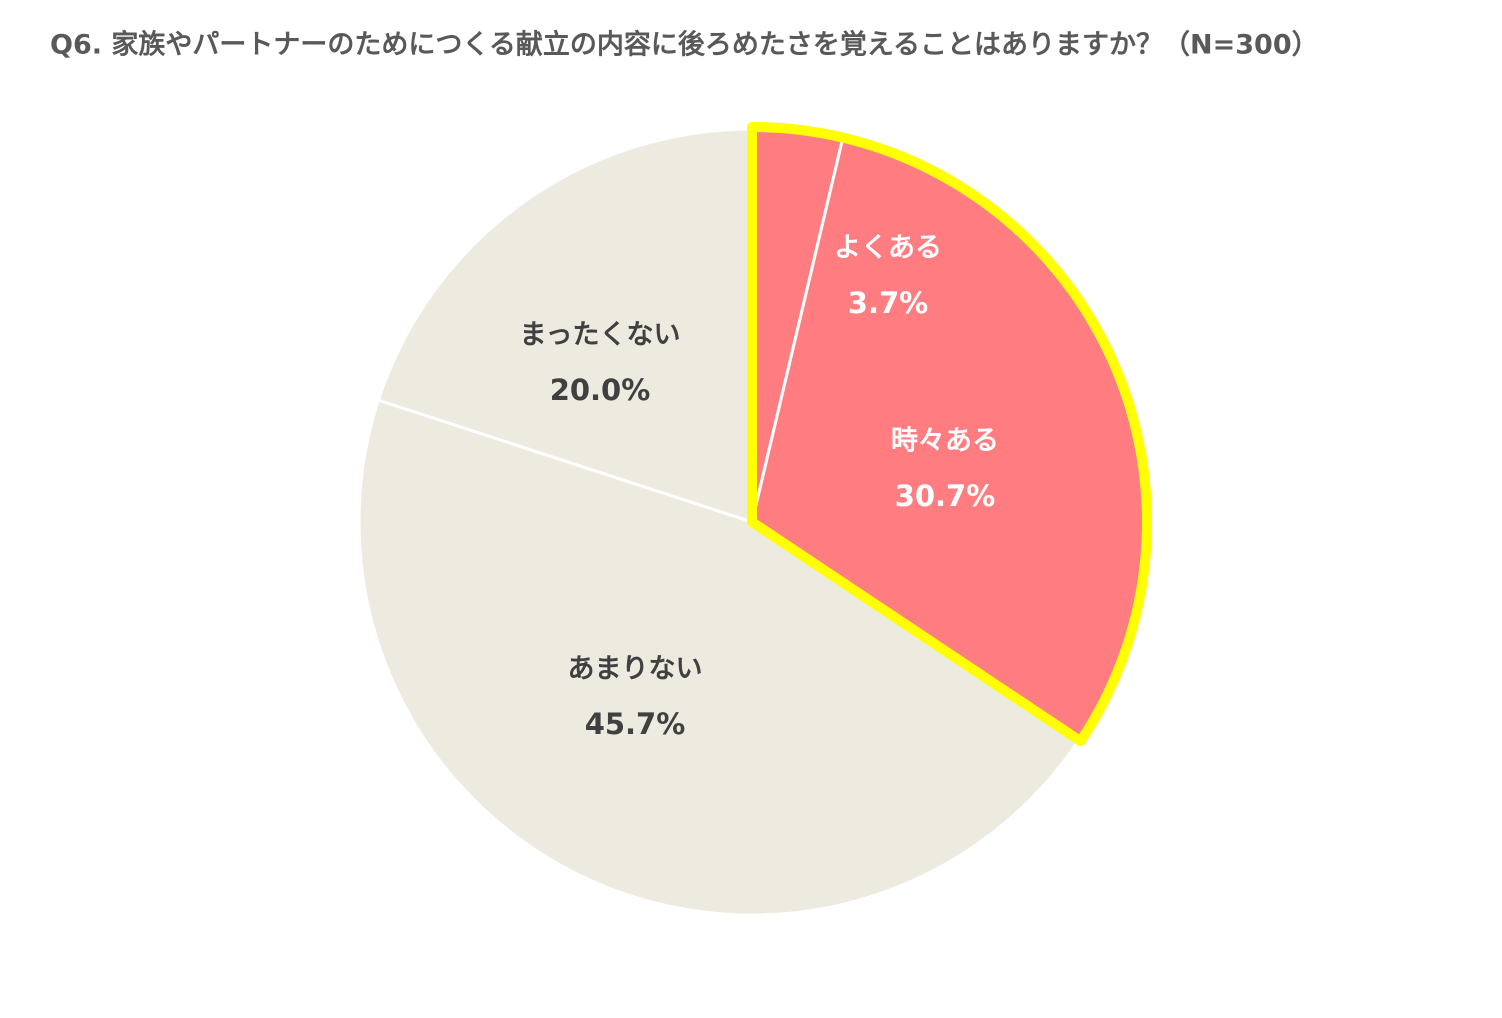  I want to click on pie-slice, so click(565, 326).